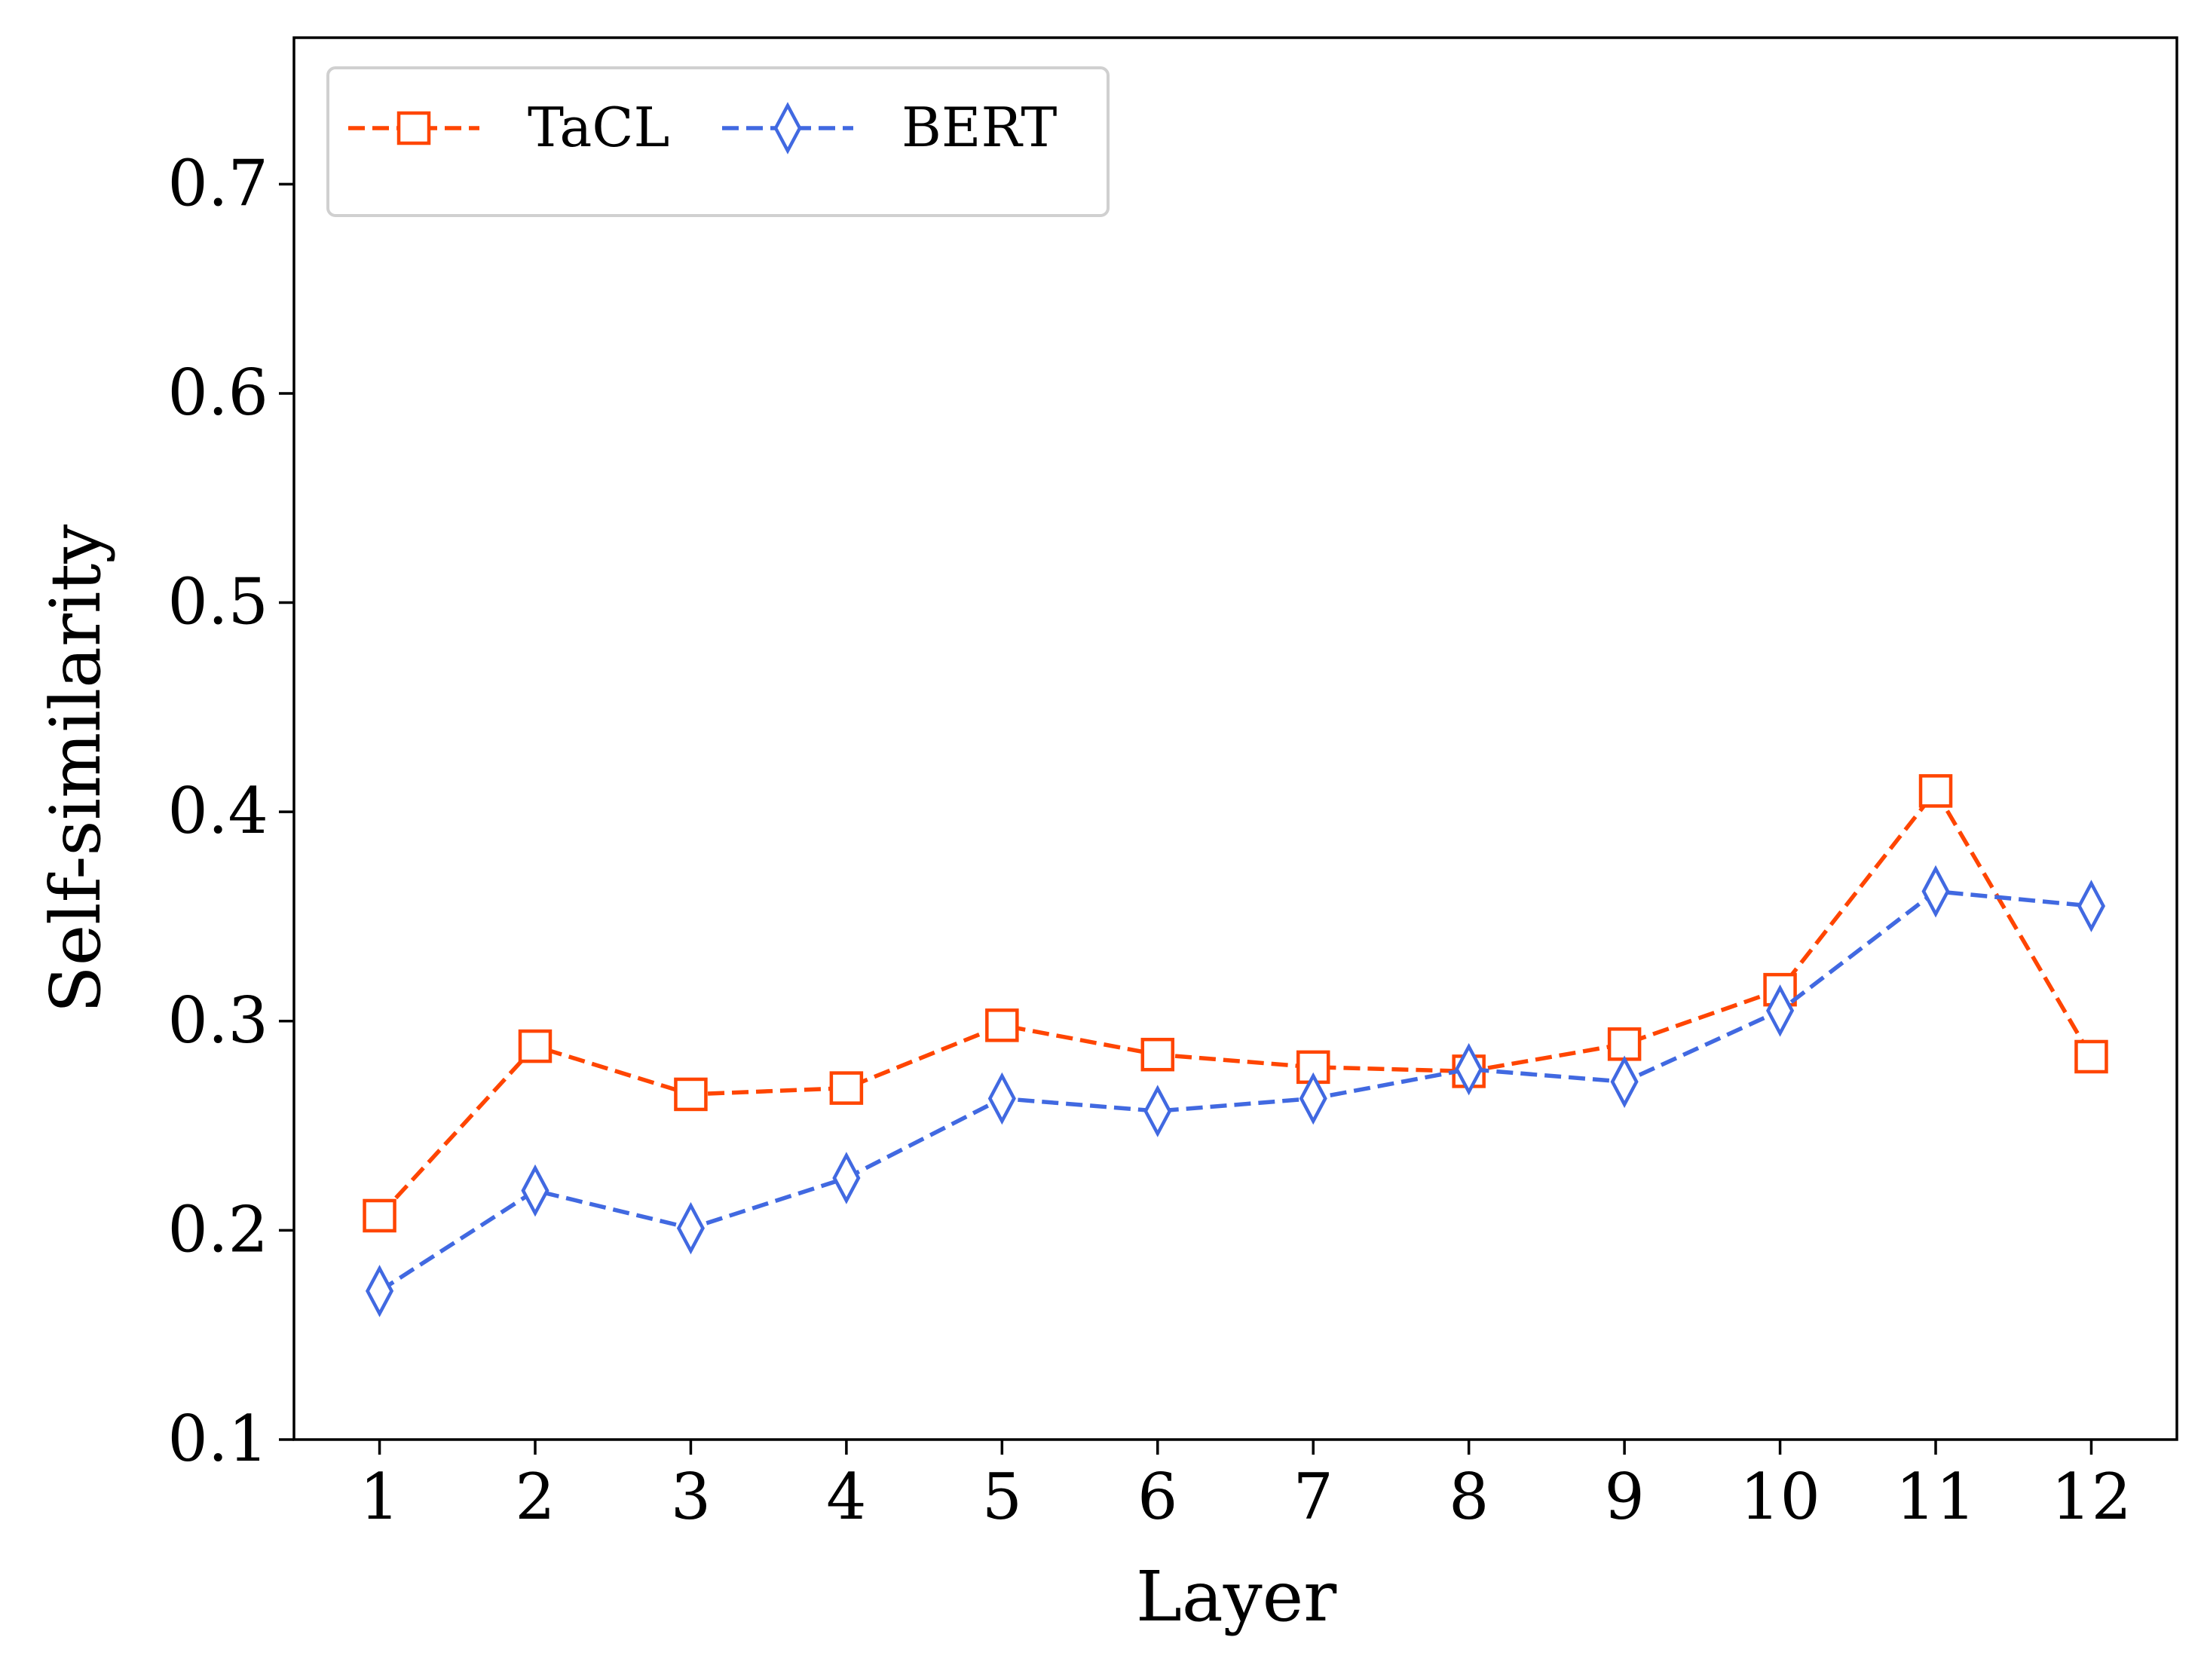 This screenshot has width=2201, height=1680. What do you see at coordinates (217, 811) in the screenshot?
I see `y-tick-label: 0.4` at bounding box center [217, 811].